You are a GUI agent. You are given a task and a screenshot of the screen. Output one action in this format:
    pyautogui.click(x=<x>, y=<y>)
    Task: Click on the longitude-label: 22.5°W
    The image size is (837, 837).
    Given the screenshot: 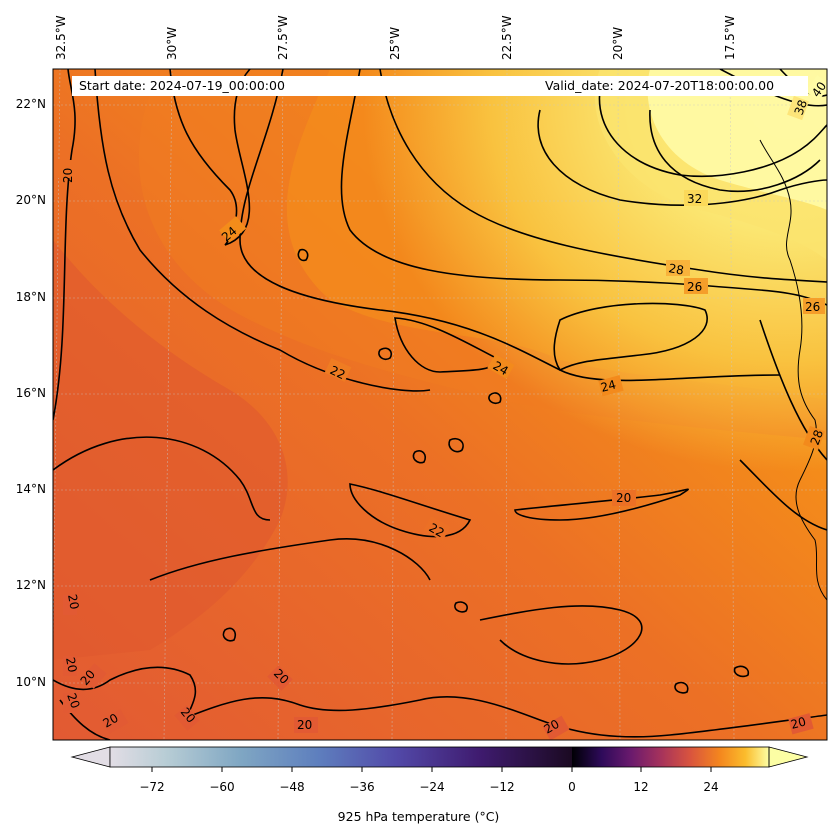 What is the action you would take?
    pyautogui.click(x=507, y=37)
    